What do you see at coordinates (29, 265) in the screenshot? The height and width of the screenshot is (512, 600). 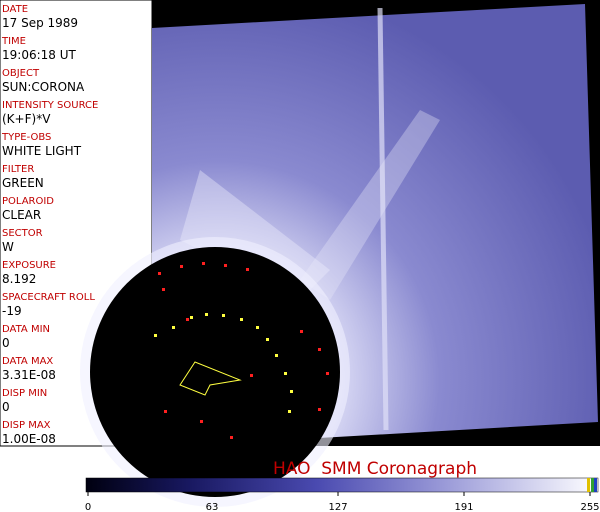 I see `field-label: EXPOSURE` at bounding box center [29, 265].